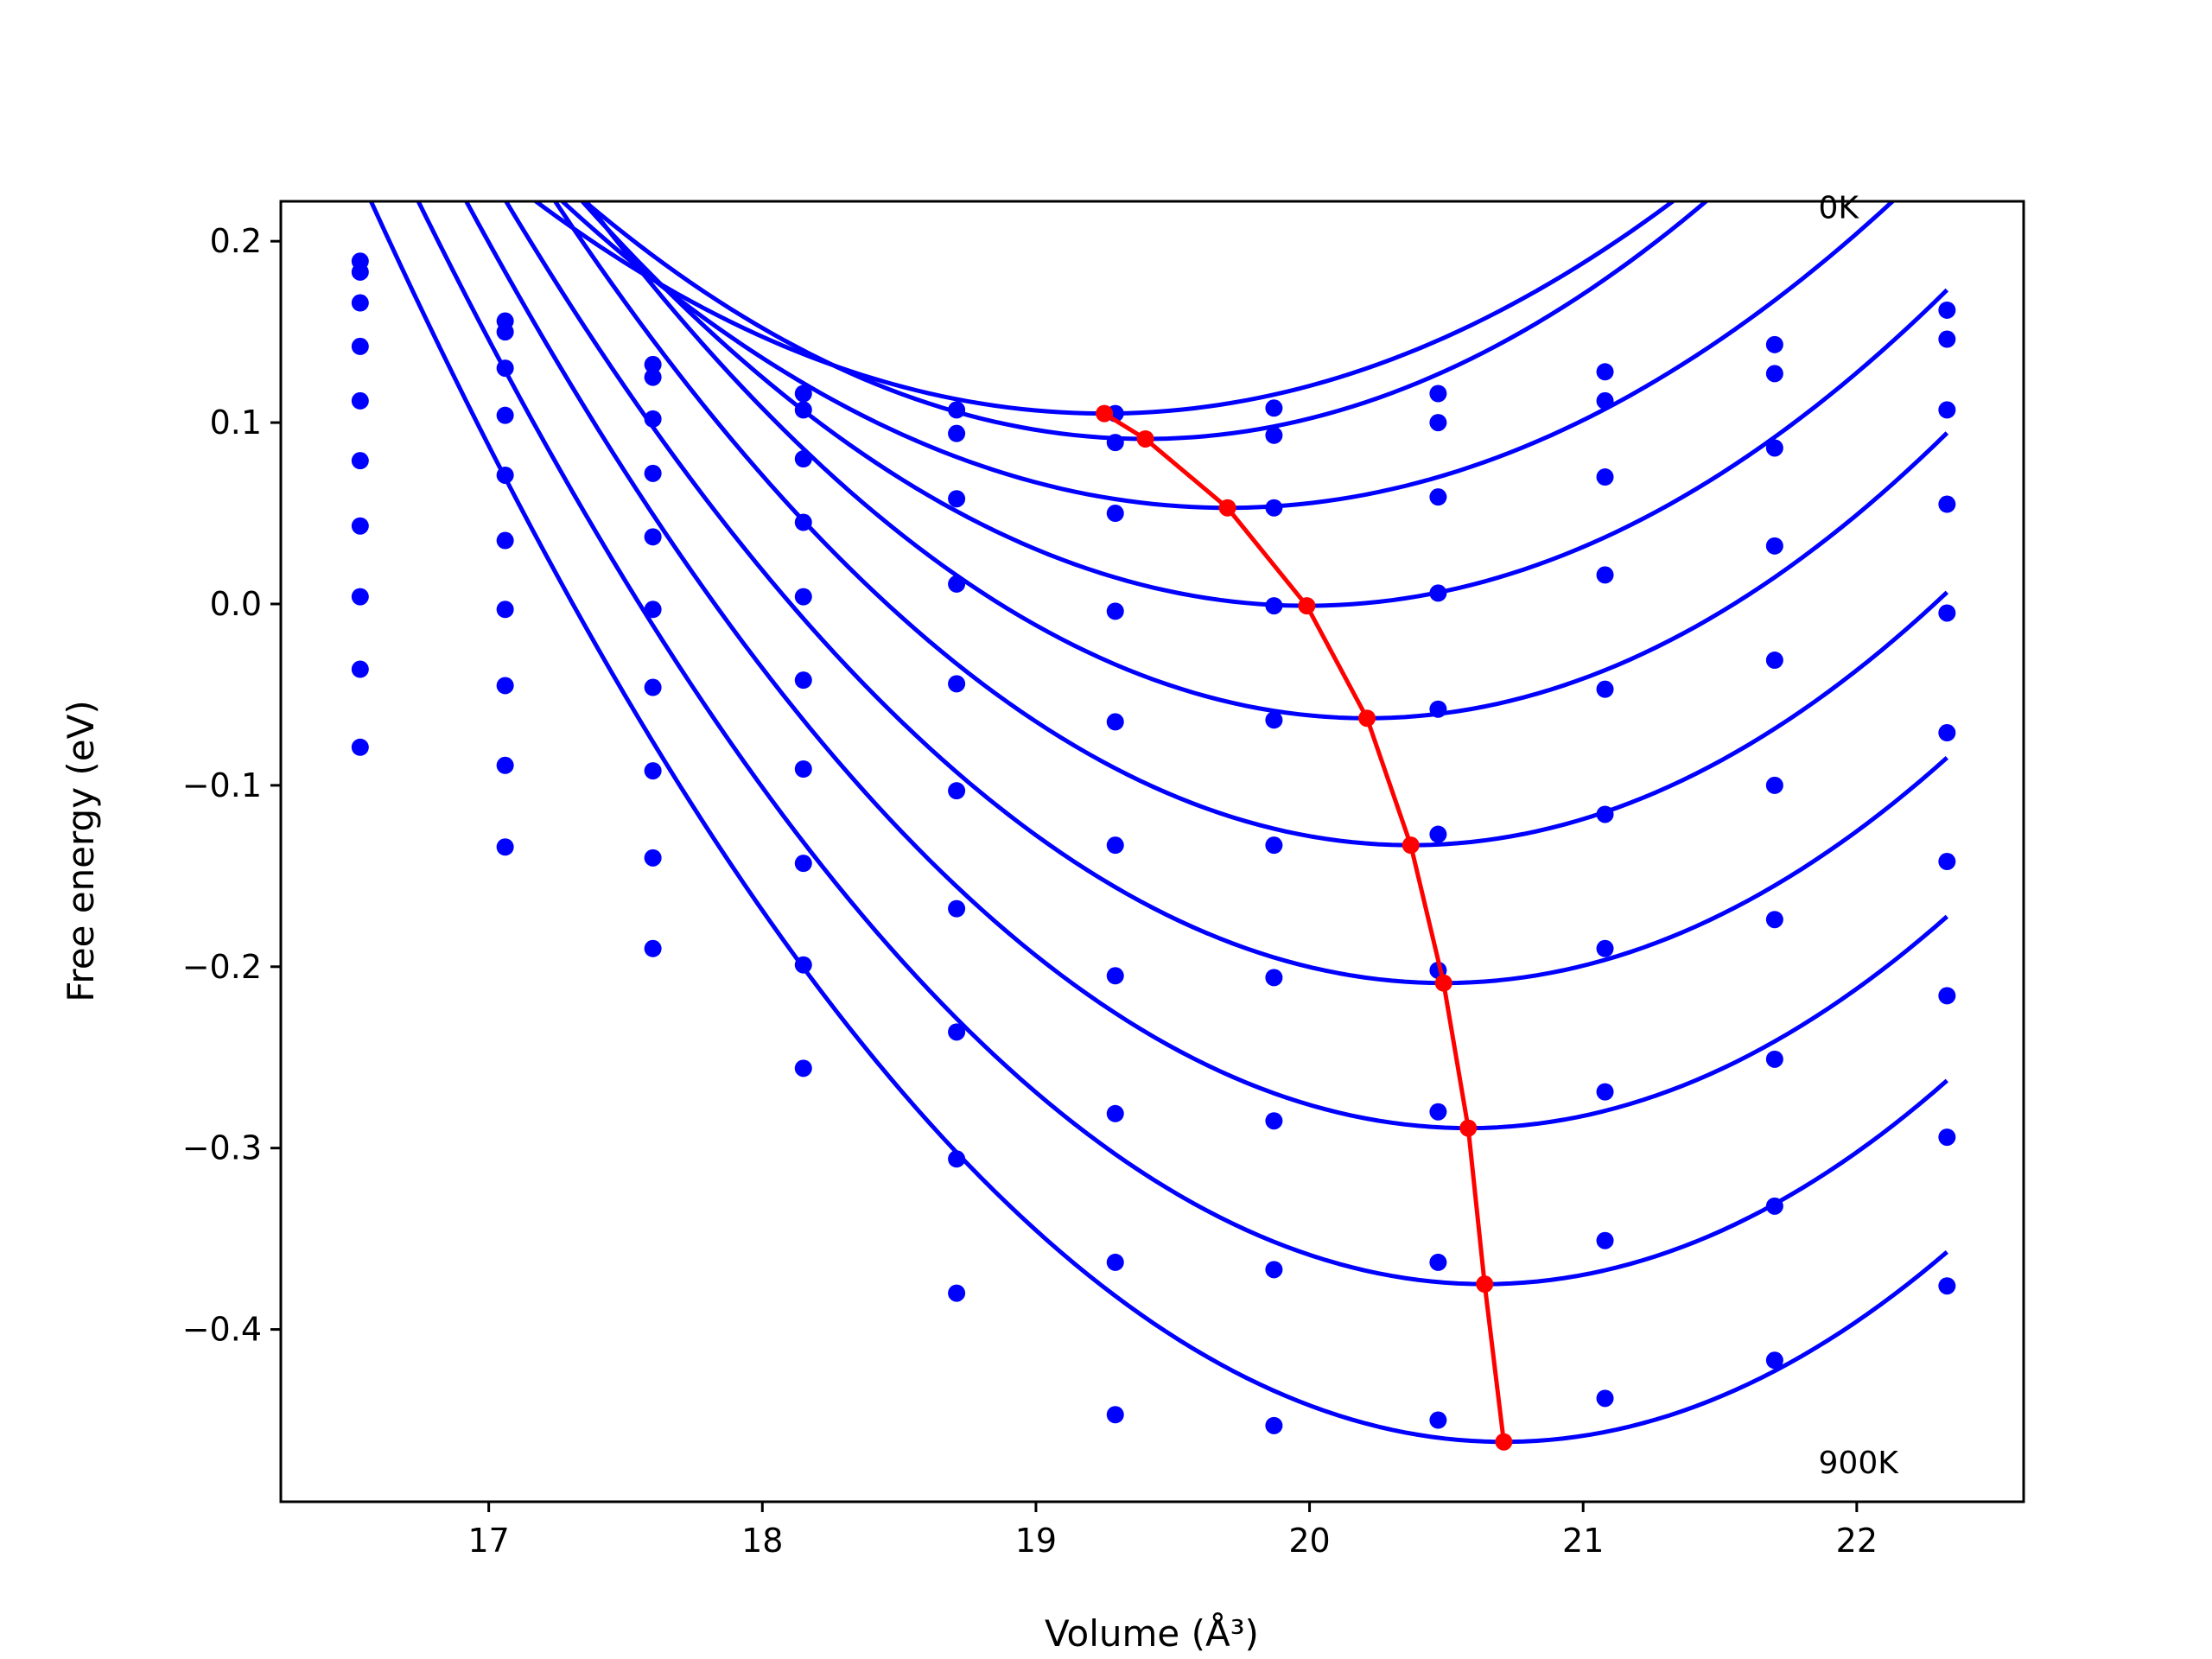 The height and width of the screenshot is (1659, 2212). What do you see at coordinates (1839, 208) in the screenshot?
I see `annotation-0: 0K` at bounding box center [1839, 208].